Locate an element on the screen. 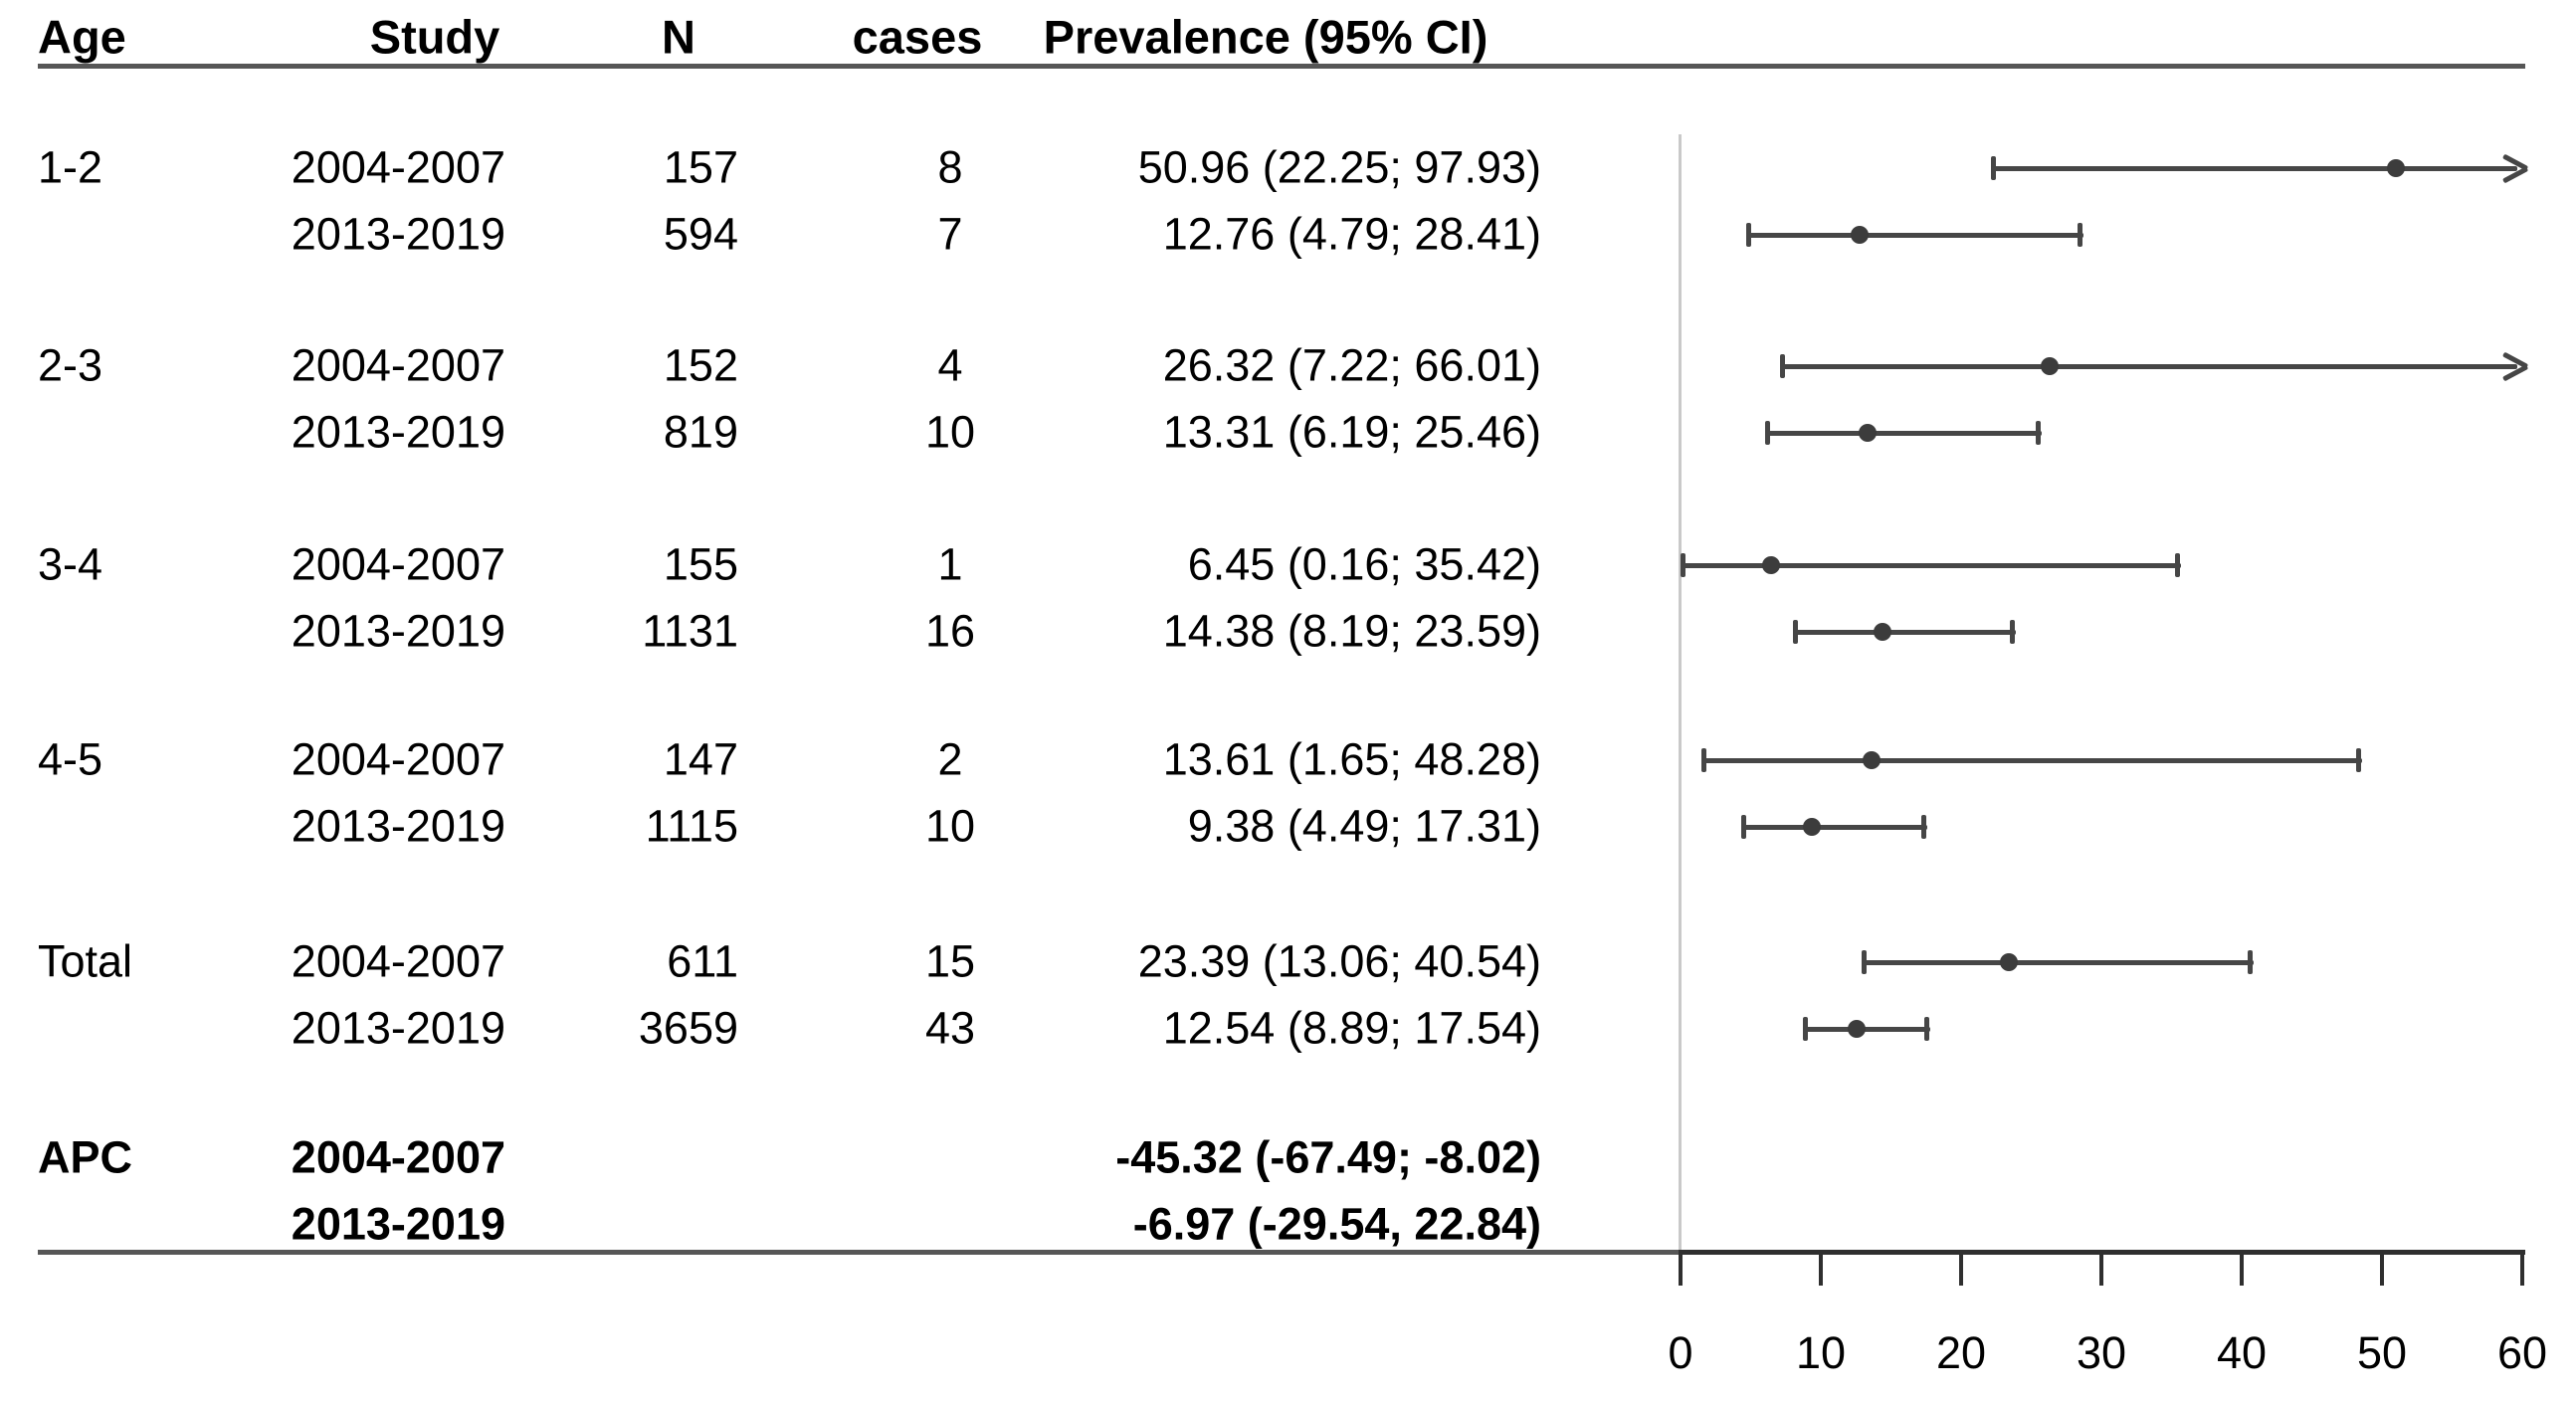 This screenshot has width=2576, height=1402. axis-tick-label: 10 is located at coordinates (1821, 1352).